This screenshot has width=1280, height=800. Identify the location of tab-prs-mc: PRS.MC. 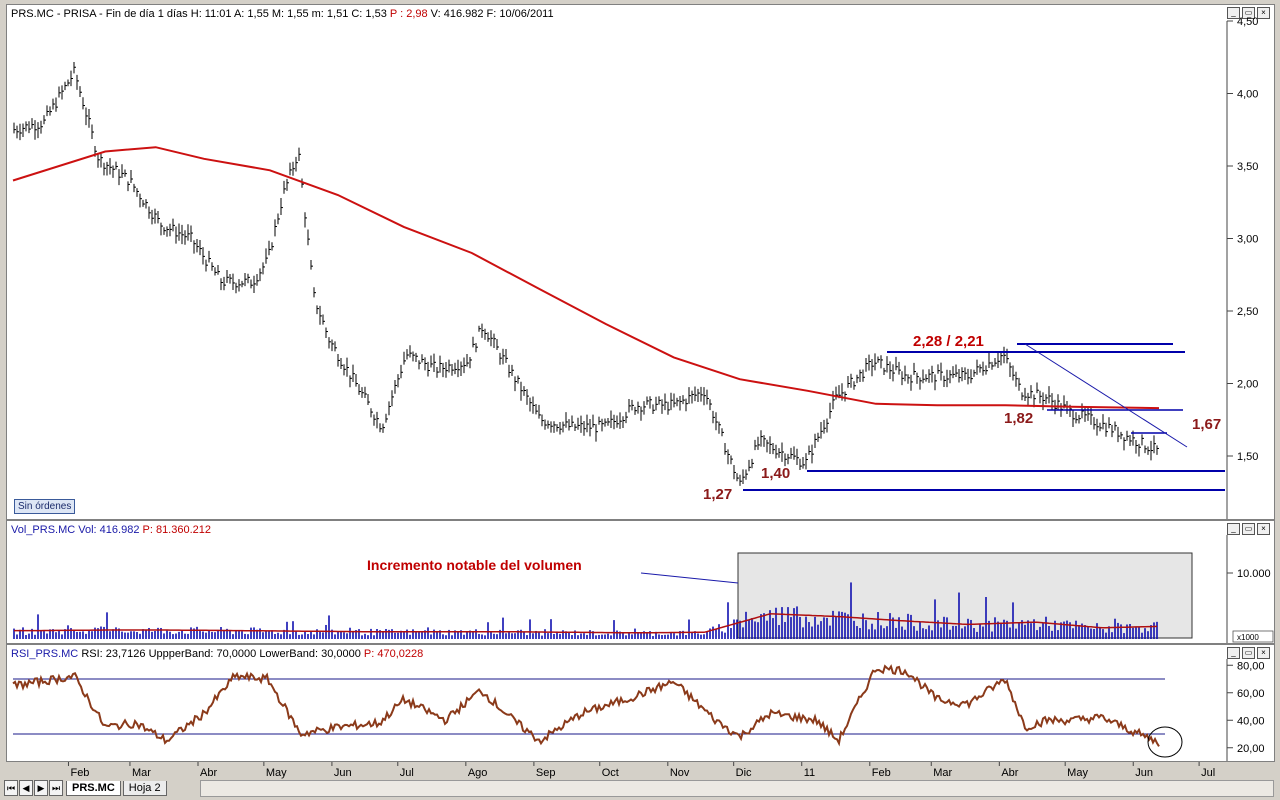
(93, 788).